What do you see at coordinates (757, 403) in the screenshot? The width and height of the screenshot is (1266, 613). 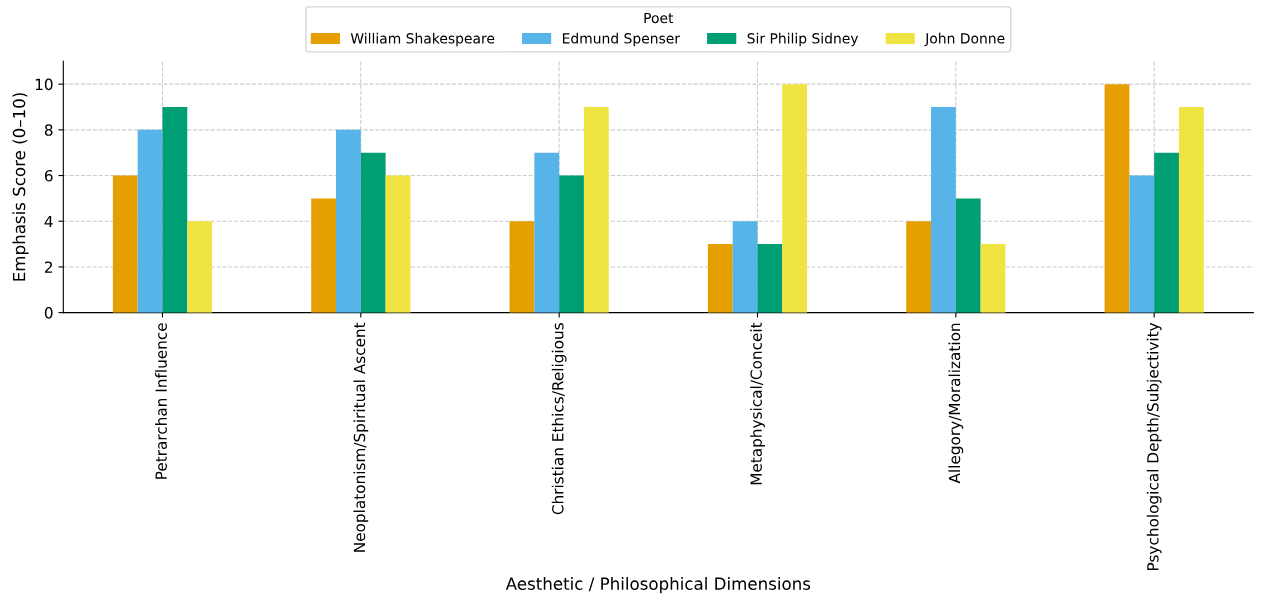 I see `x-tick-label: Metaphysical/Conceit` at bounding box center [757, 403].